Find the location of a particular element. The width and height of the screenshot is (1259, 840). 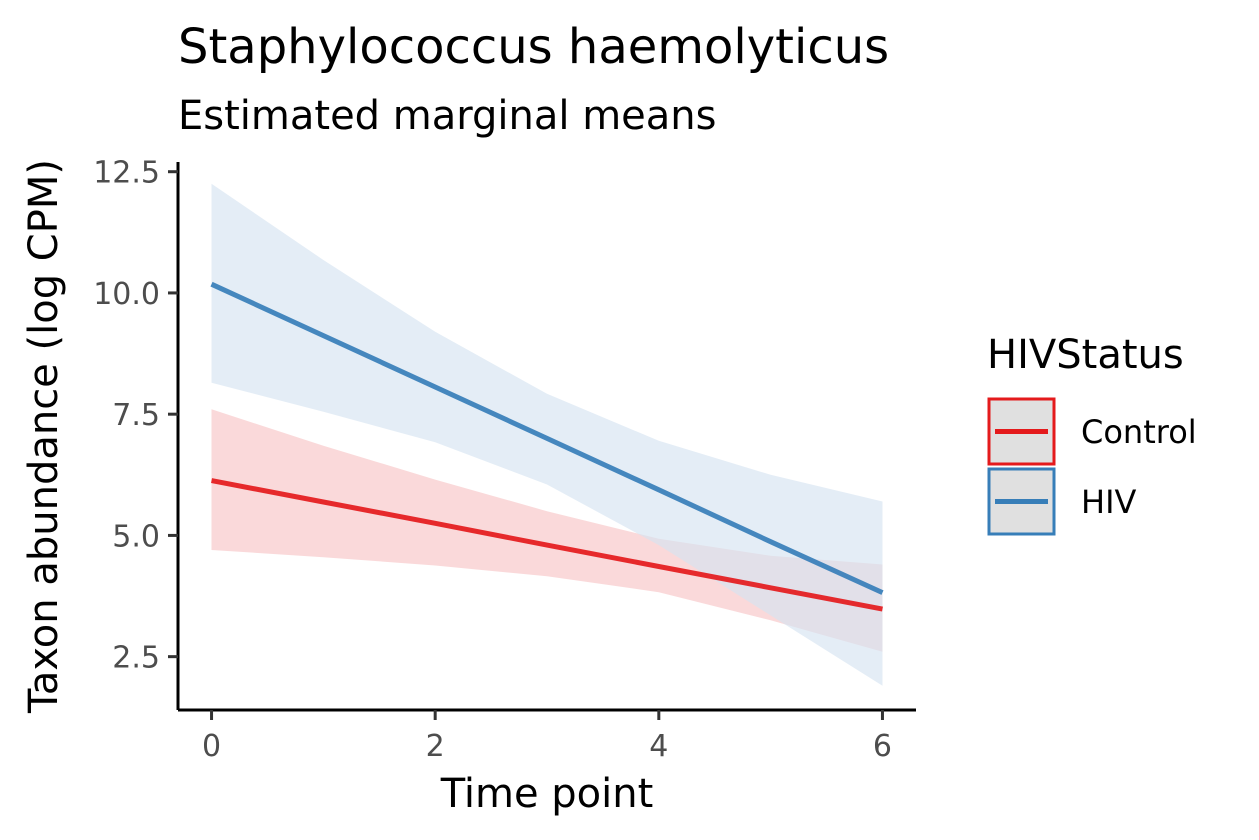

legend: Control HIV is located at coordinates (1092, 466).